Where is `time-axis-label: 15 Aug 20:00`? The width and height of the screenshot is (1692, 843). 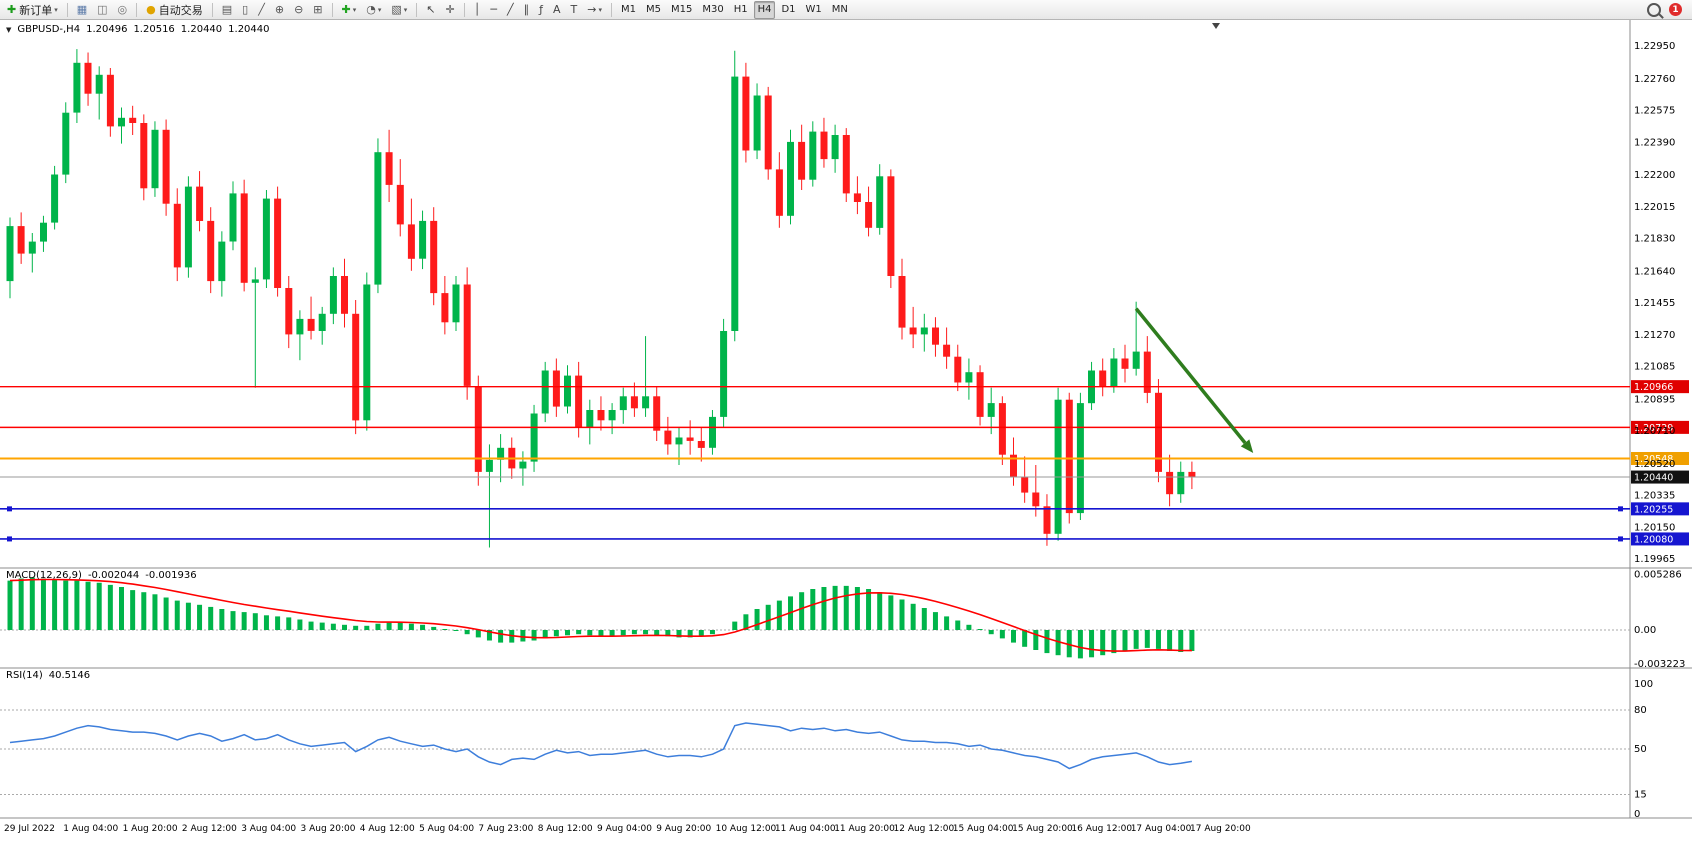 time-axis-label: 15 Aug 20:00 is located at coordinates (1042, 829).